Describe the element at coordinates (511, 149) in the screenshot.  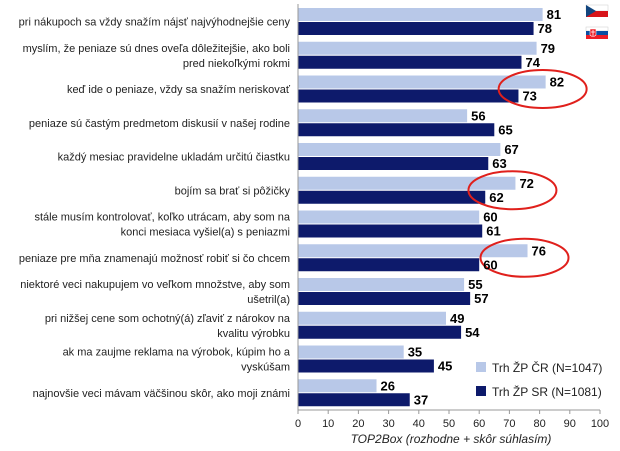
I see `value-label-cr-4: 67` at that location.